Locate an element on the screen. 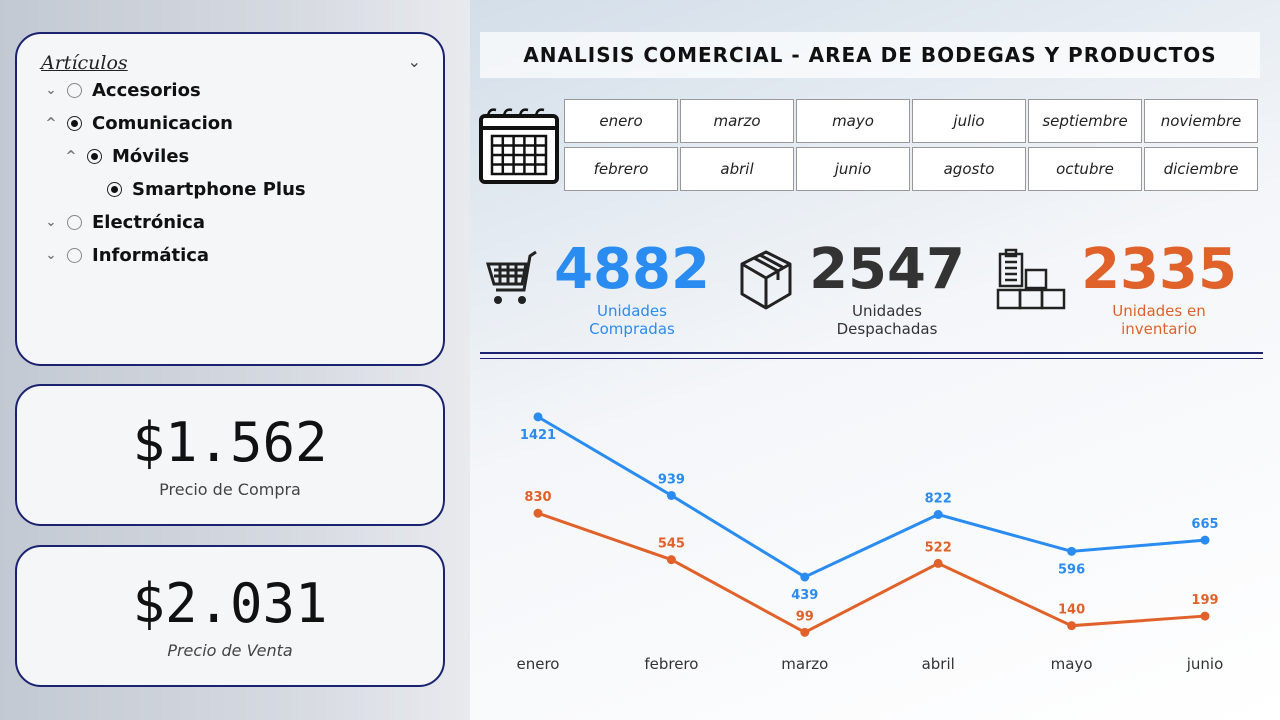 Image resolution: width=1280 pixels, height=720 pixels. slicer-item: ^ Móviles is located at coordinates (230, 156).